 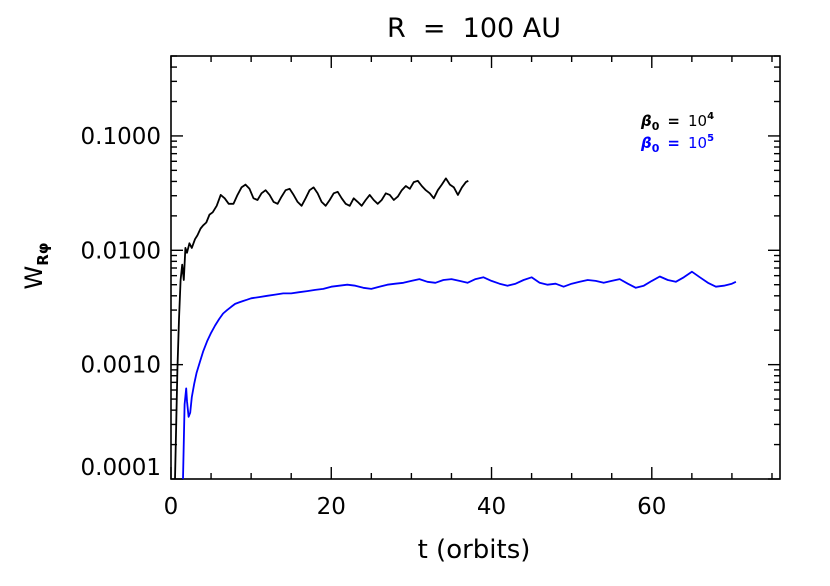 What do you see at coordinates (171, 507) in the screenshot?
I see `x-tick-label: 0` at bounding box center [171, 507].